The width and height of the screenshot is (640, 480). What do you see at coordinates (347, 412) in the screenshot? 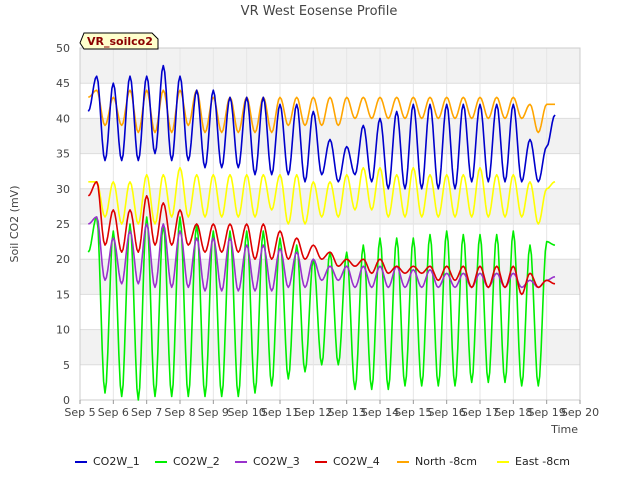
I see `x-tick-label: Sep 13` at bounding box center [347, 412].